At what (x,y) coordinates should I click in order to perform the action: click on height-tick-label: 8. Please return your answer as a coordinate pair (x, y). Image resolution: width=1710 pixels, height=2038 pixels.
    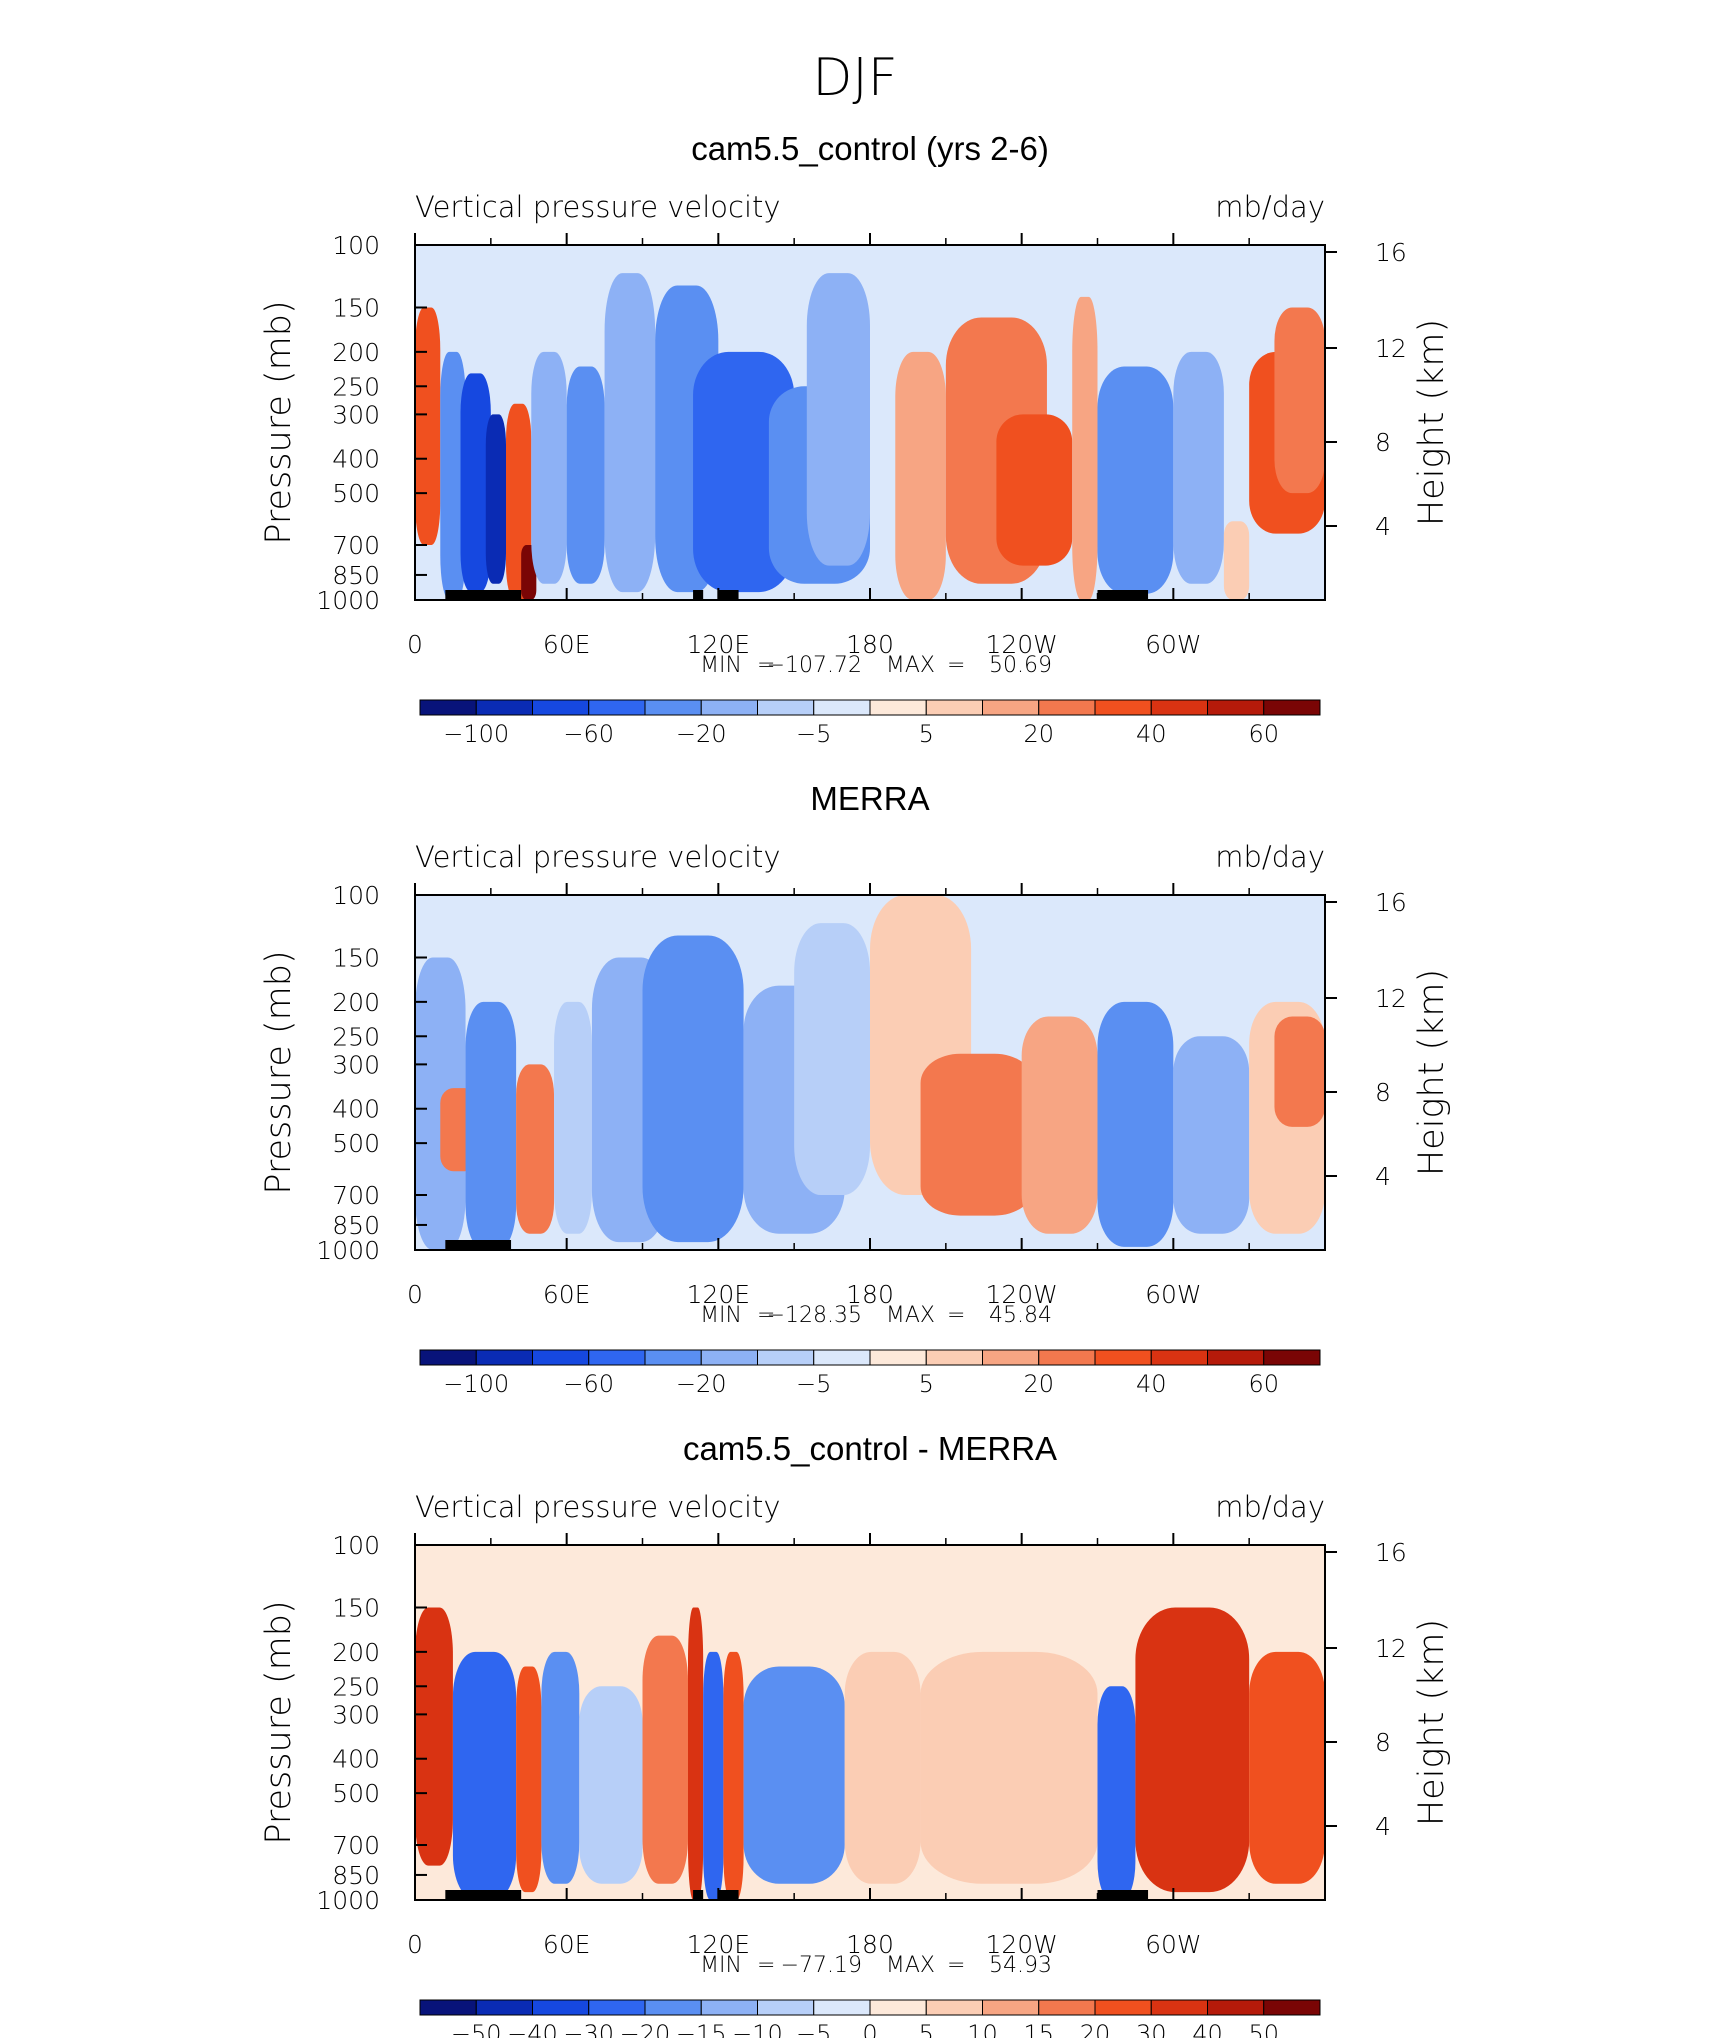
    Looking at the image, I should click on (1383, 1092).